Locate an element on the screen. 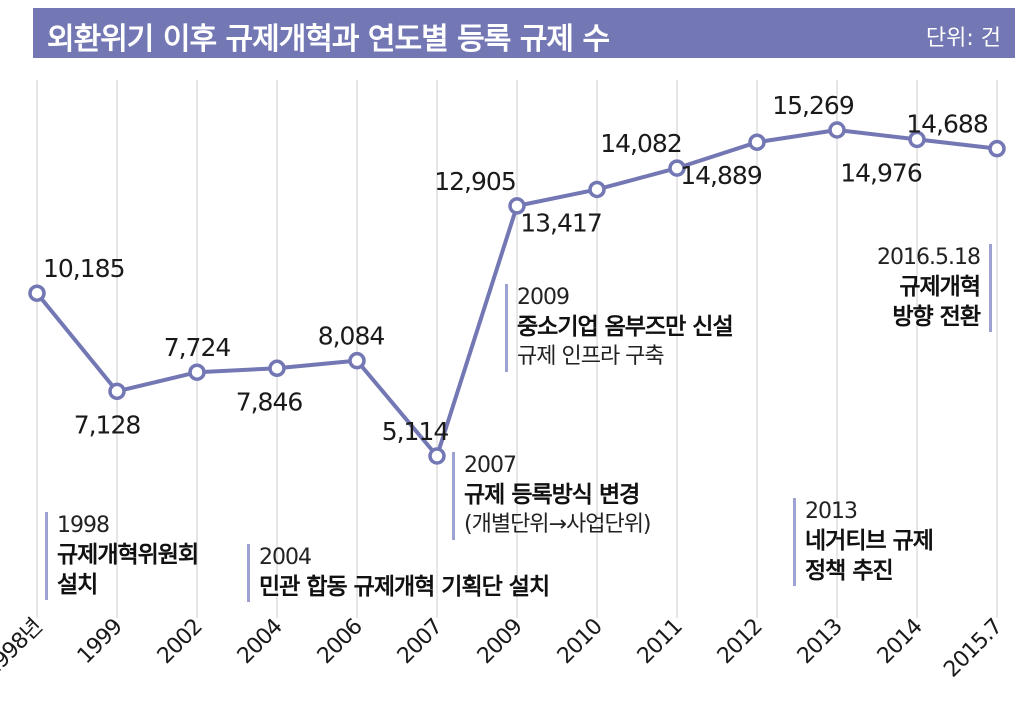 The width and height of the screenshot is (1026, 711). data-label: 10,185 is located at coordinates (83, 268).